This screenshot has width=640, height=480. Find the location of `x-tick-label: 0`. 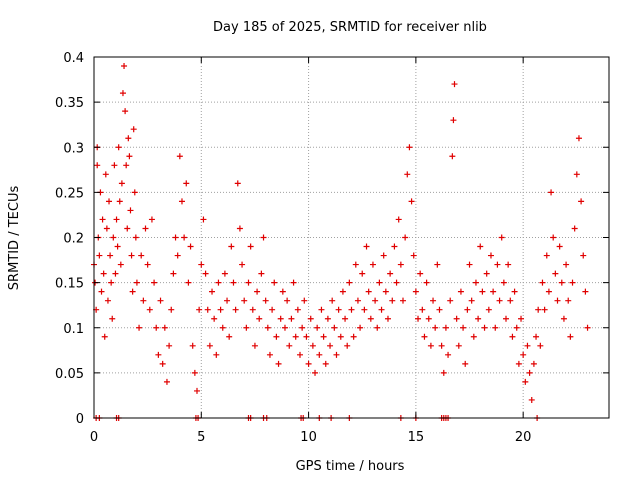

x-tick-label: 0 is located at coordinates (94, 437).